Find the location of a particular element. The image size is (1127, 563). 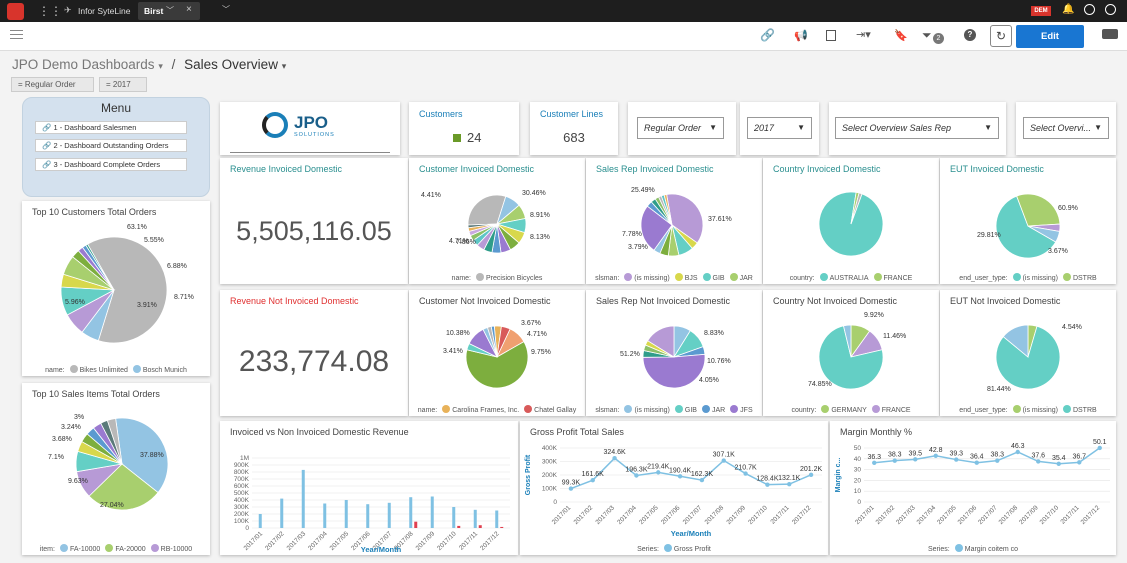

pie-chart: 30.46% 8.91% 8.13% 7.86%4.71% 4.41% is located at coordinates (497, 221).